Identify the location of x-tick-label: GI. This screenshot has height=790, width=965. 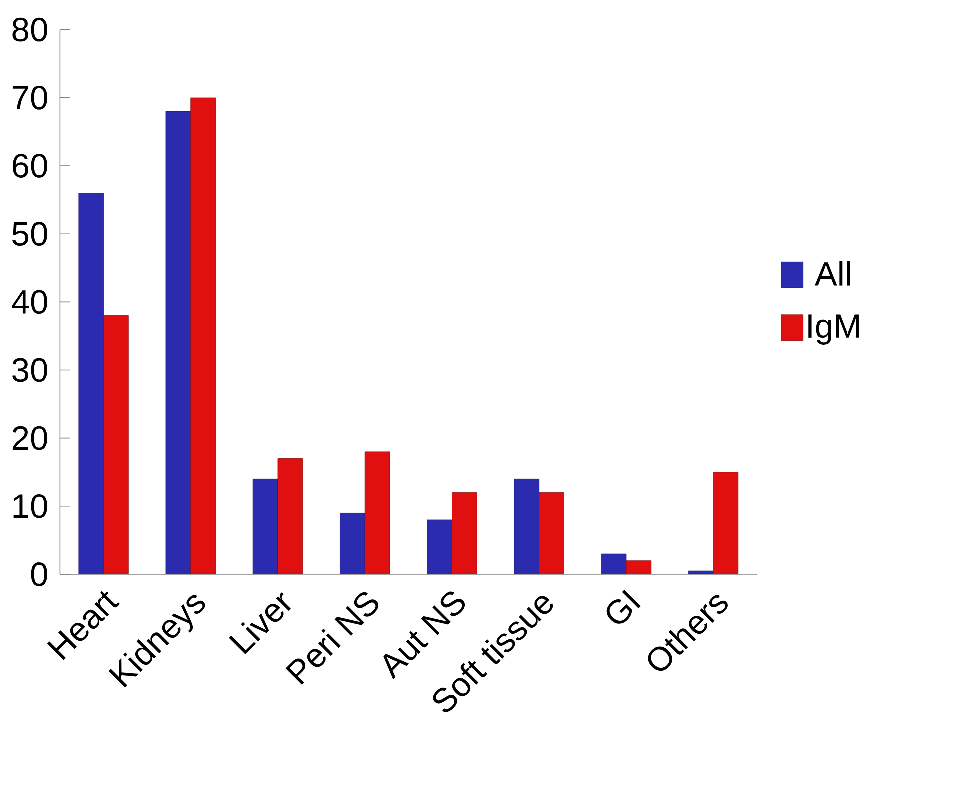
(623, 607).